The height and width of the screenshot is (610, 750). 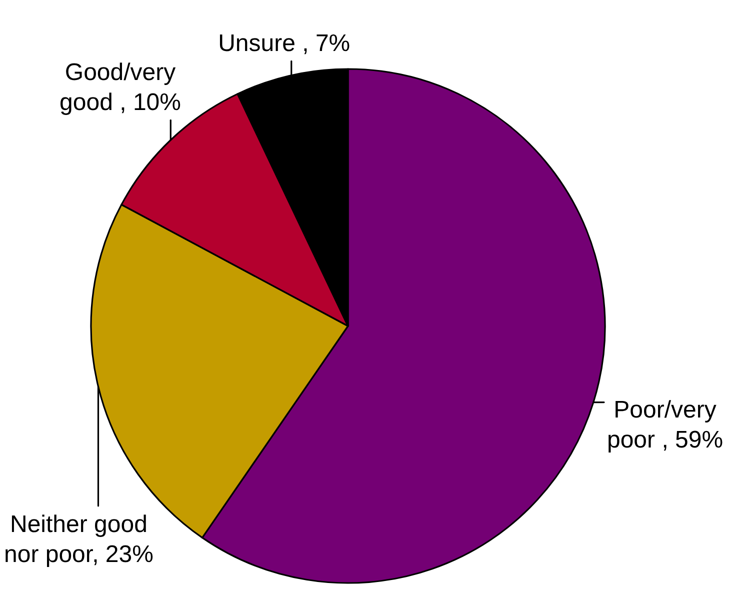 I want to click on slice-label: Neither good nor poor, 23%, so click(x=79, y=539).